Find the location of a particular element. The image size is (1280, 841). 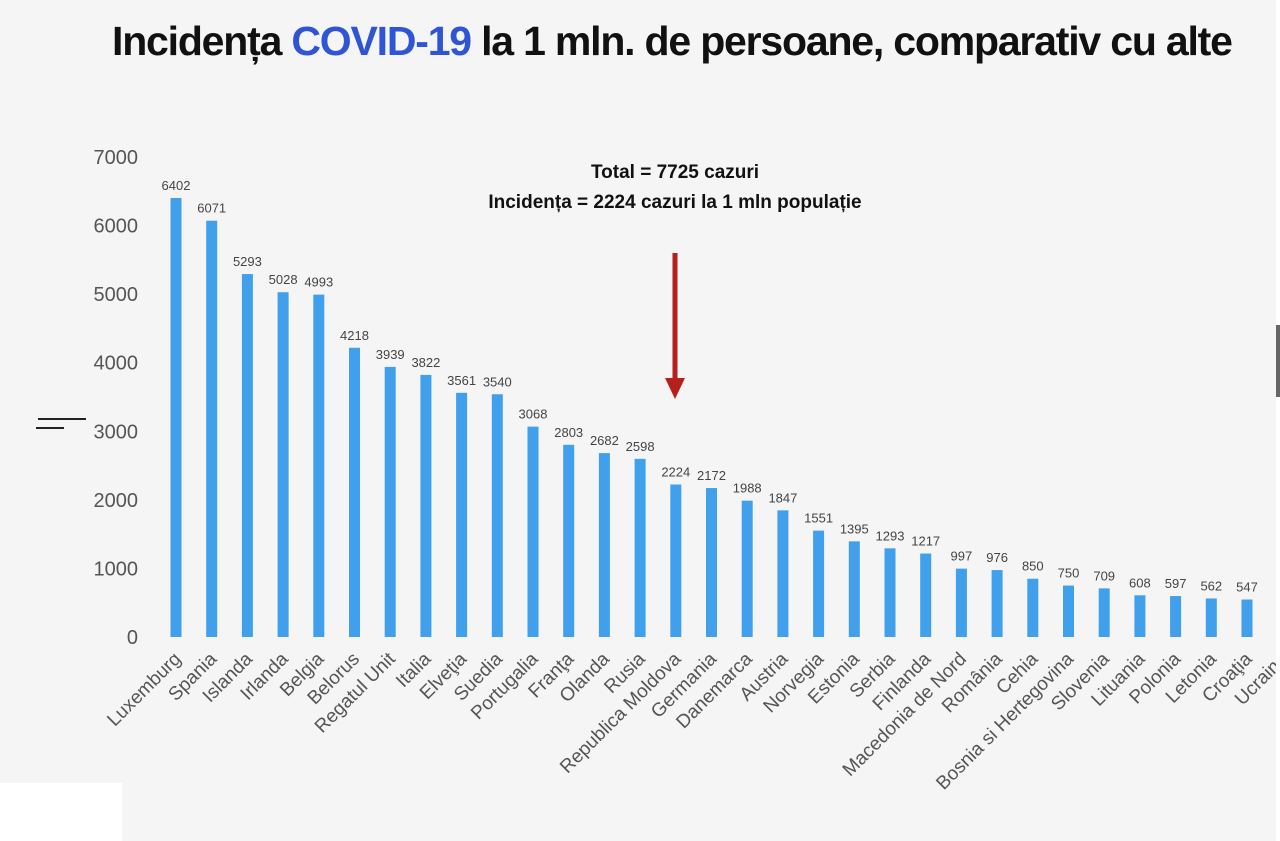

red-arrow is located at coordinates (675, 326).